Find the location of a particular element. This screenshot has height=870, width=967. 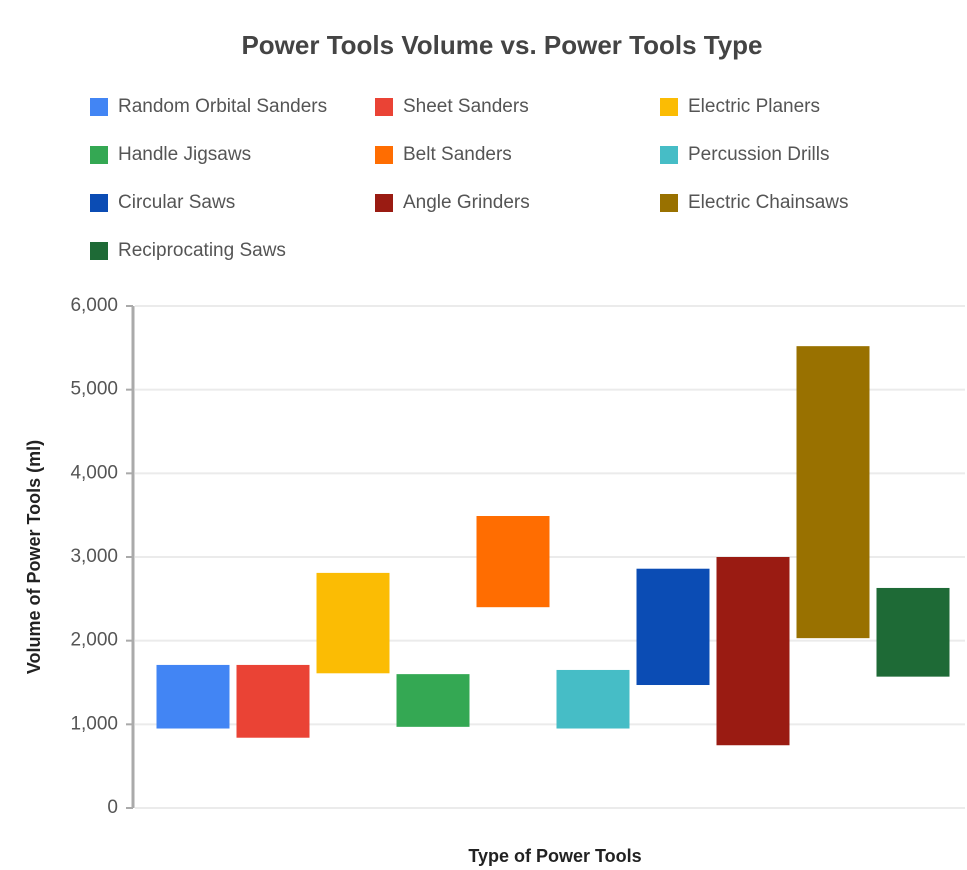

legend-label: Electric Planers is located at coordinates (754, 106).